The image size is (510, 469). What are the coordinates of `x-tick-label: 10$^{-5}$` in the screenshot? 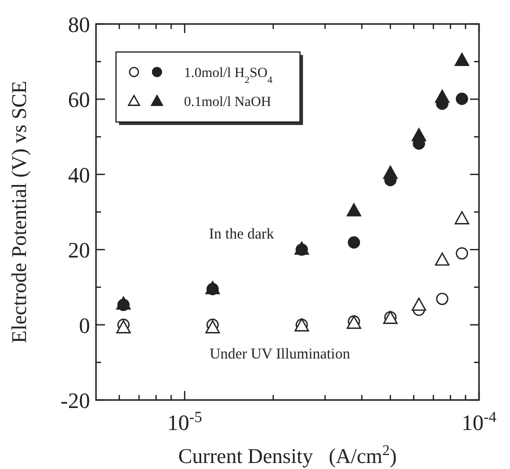 It's located at (184, 421).